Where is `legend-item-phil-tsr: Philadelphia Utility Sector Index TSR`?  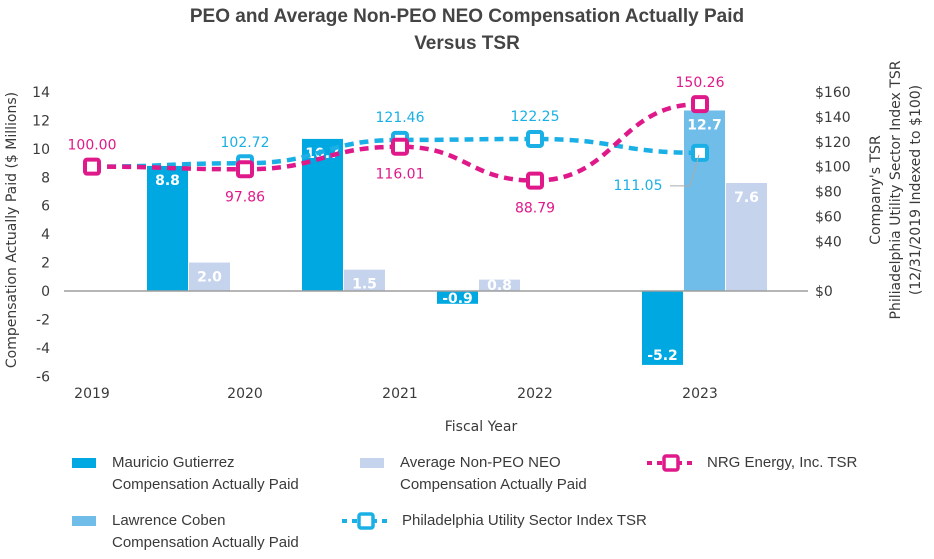
legend-item-phil-tsr: Philadelphia Utility Sector Index TSR is located at coordinates (493, 521).